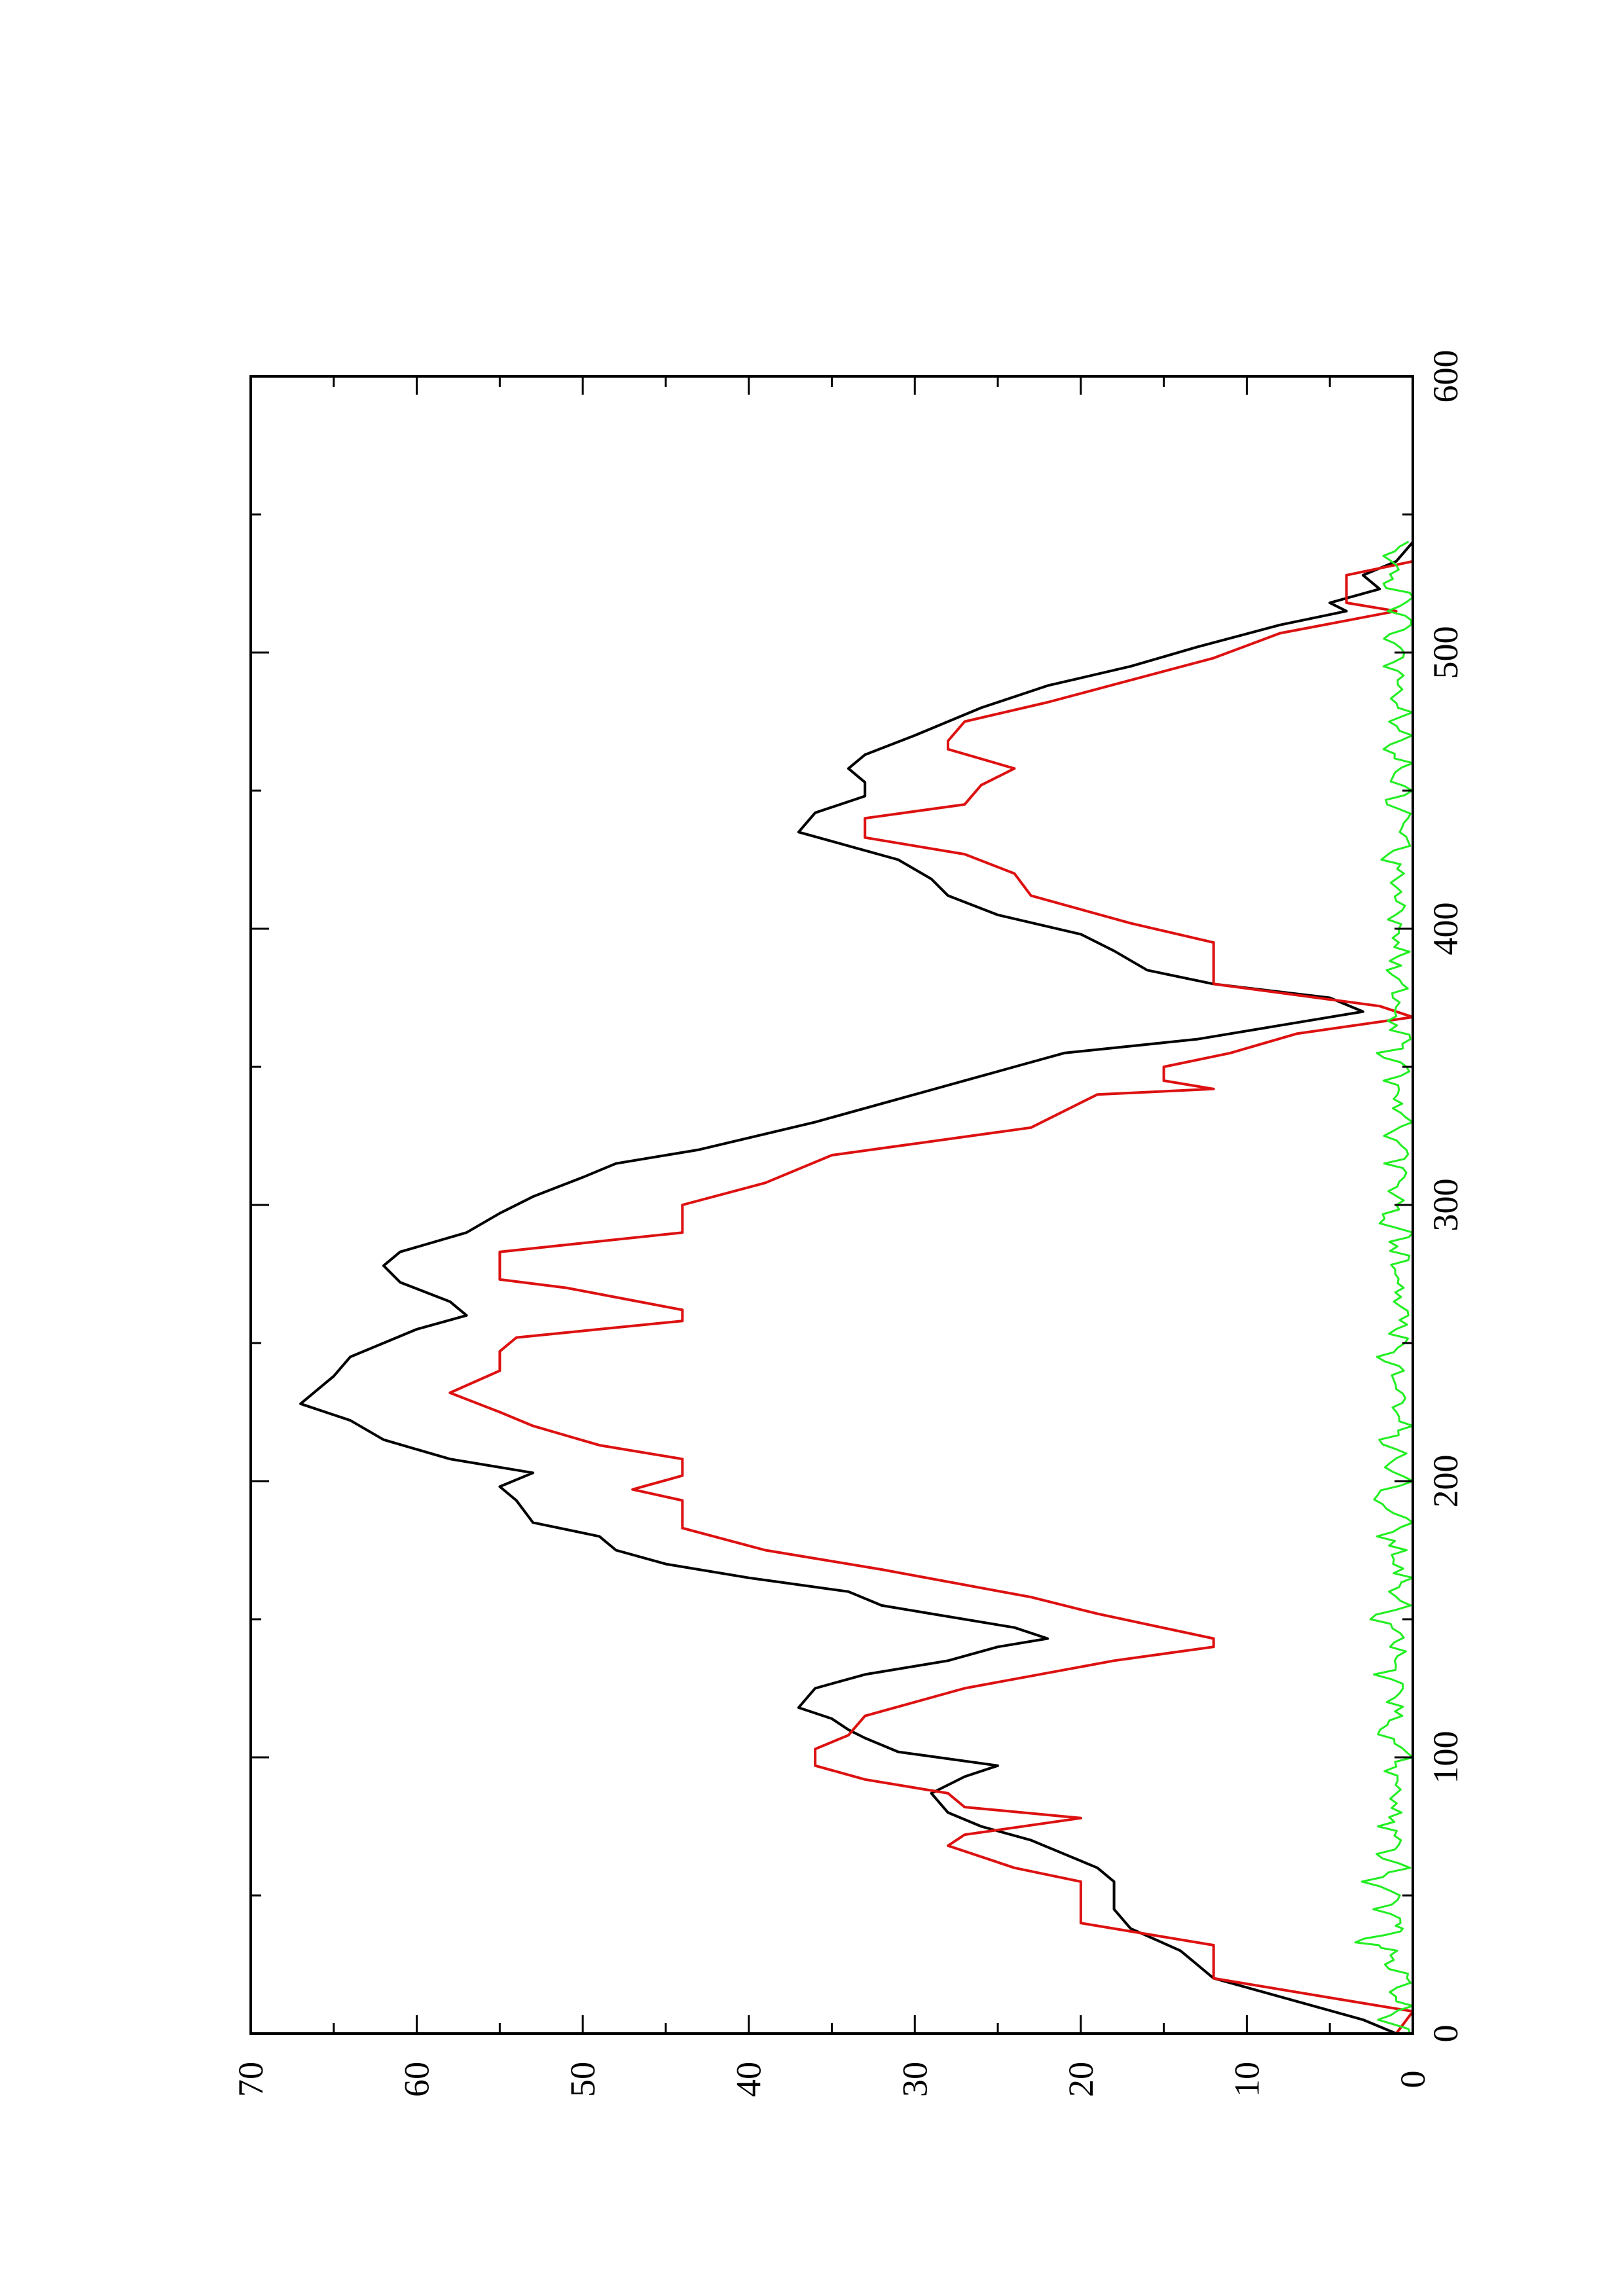 This screenshot has height=2296, width=1623. Describe the element at coordinates (1445, 929) in the screenshot. I see `x-tick-label: 400` at that location.